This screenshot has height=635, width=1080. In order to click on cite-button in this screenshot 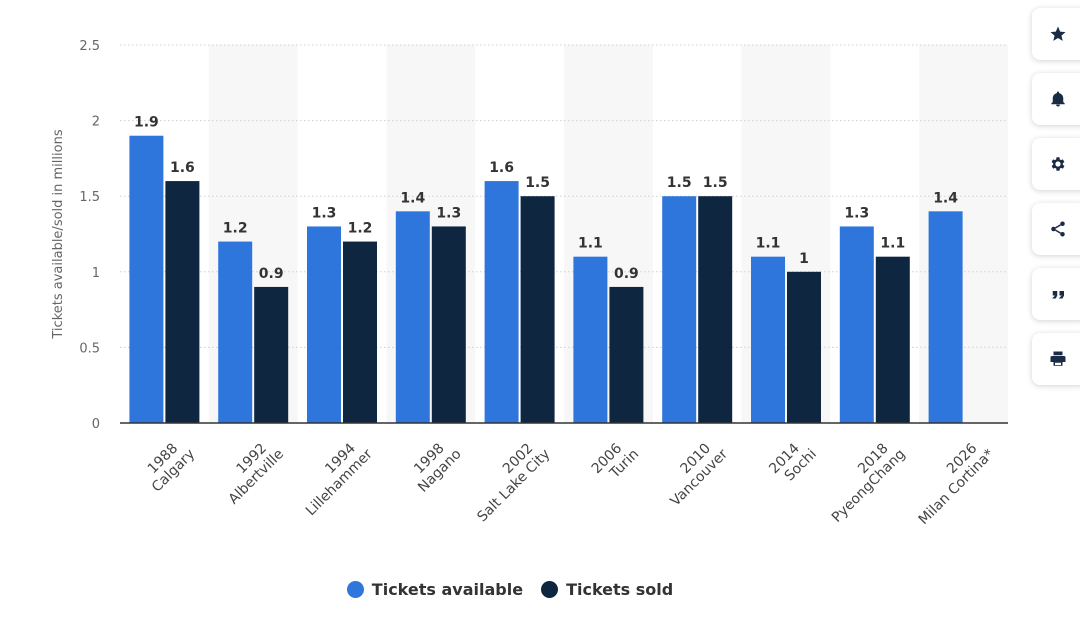, I will do `click(1056, 294)`.